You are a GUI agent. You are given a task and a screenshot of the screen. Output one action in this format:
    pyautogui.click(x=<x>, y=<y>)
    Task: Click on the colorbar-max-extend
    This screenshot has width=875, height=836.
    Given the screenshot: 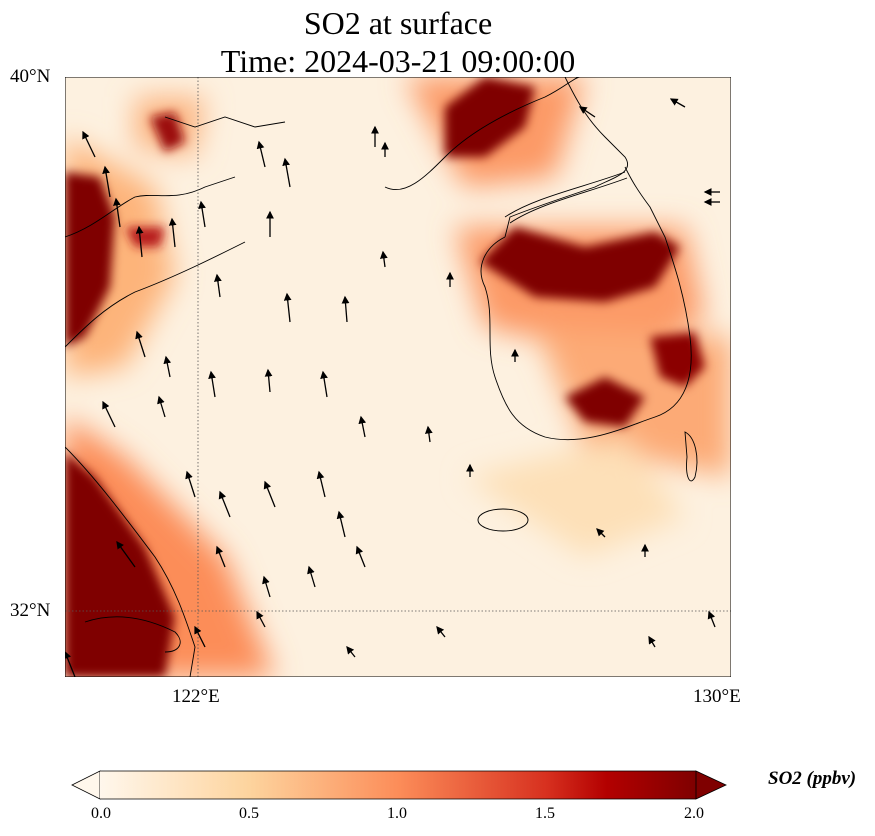 What is the action you would take?
    pyautogui.click(x=711, y=785)
    